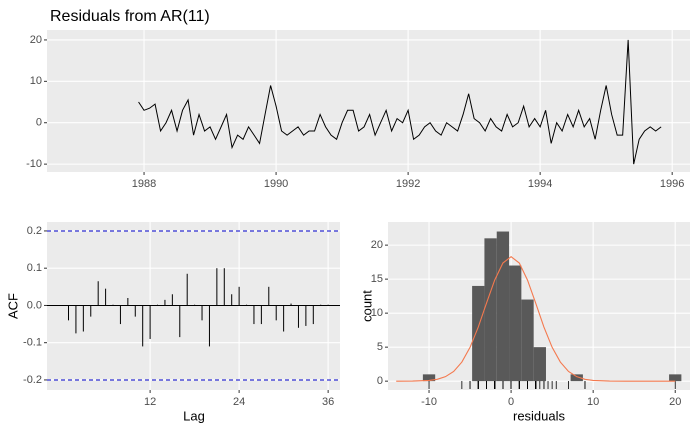  I want to click on x-axis-title: Lag, so click(194, 415).